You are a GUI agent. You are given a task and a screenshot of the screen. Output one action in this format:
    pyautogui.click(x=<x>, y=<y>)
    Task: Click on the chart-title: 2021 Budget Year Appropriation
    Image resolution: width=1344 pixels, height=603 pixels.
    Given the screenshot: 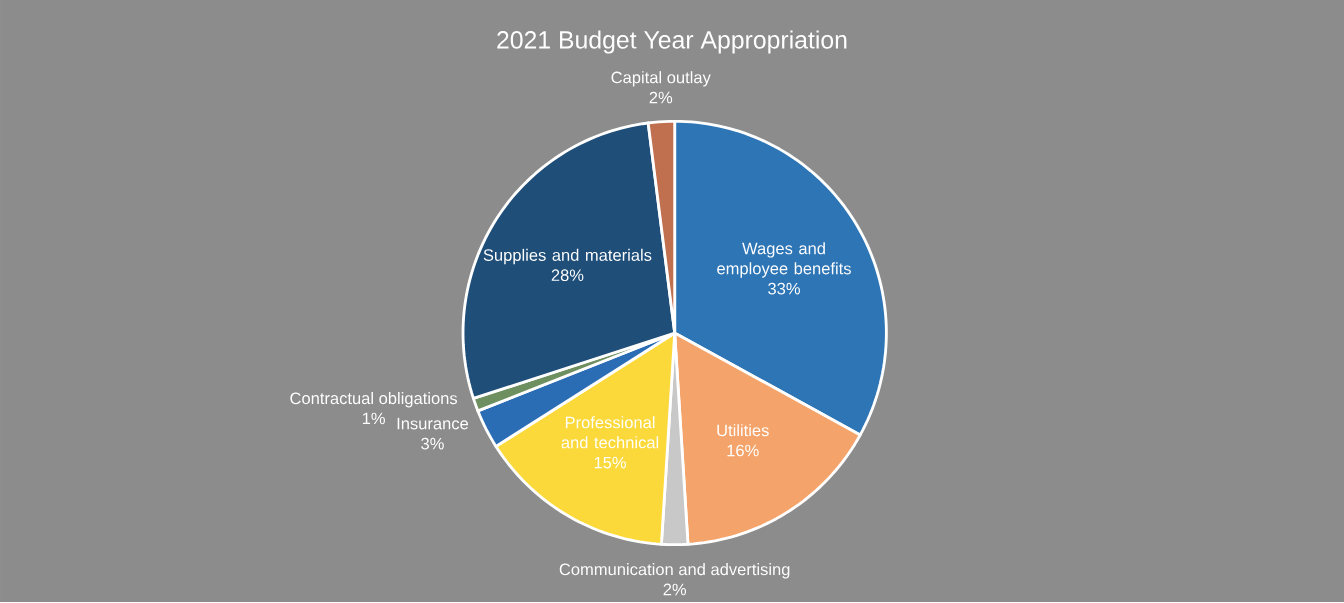 What is the action you would take?
    pyautogui.click(x=672, y=42)
    